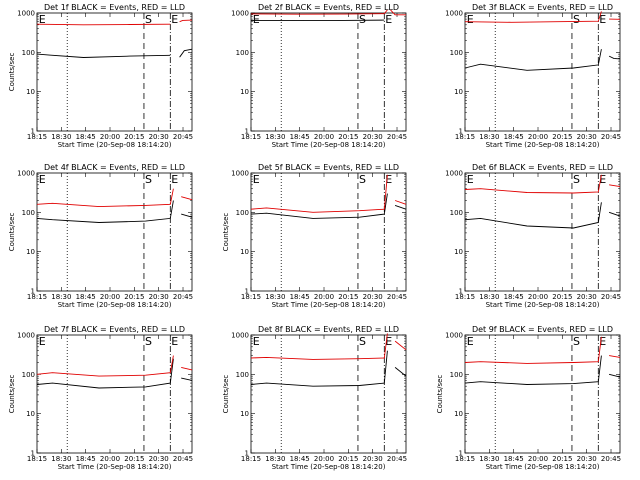  Describe the element at coordinates (114, 329) in the screenshot. I see `panel-title: Det 7f BLACK = Events, RED = LLD` at that location.